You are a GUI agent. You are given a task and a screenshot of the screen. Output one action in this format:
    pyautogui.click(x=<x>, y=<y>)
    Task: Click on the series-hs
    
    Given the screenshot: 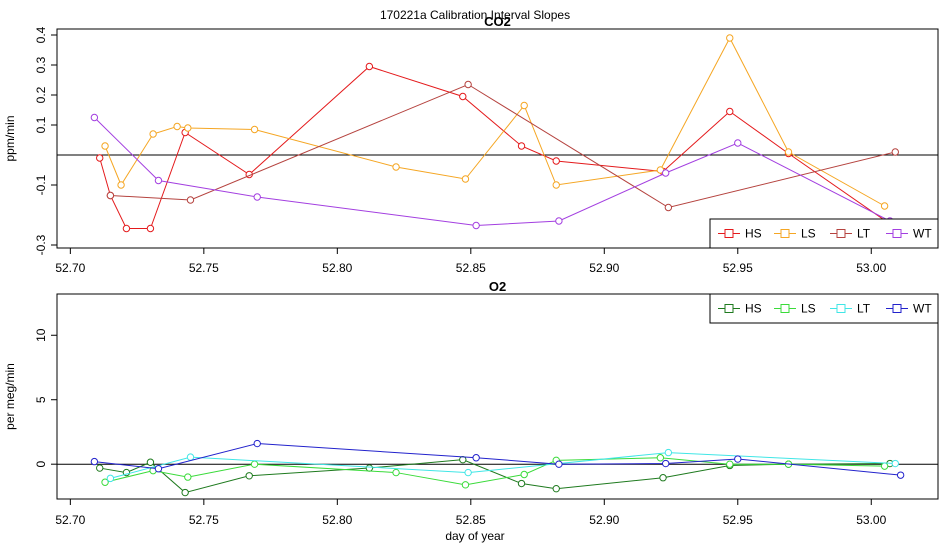 What is the action you would take?
    pyautogui.click(x=495, y=476)
    